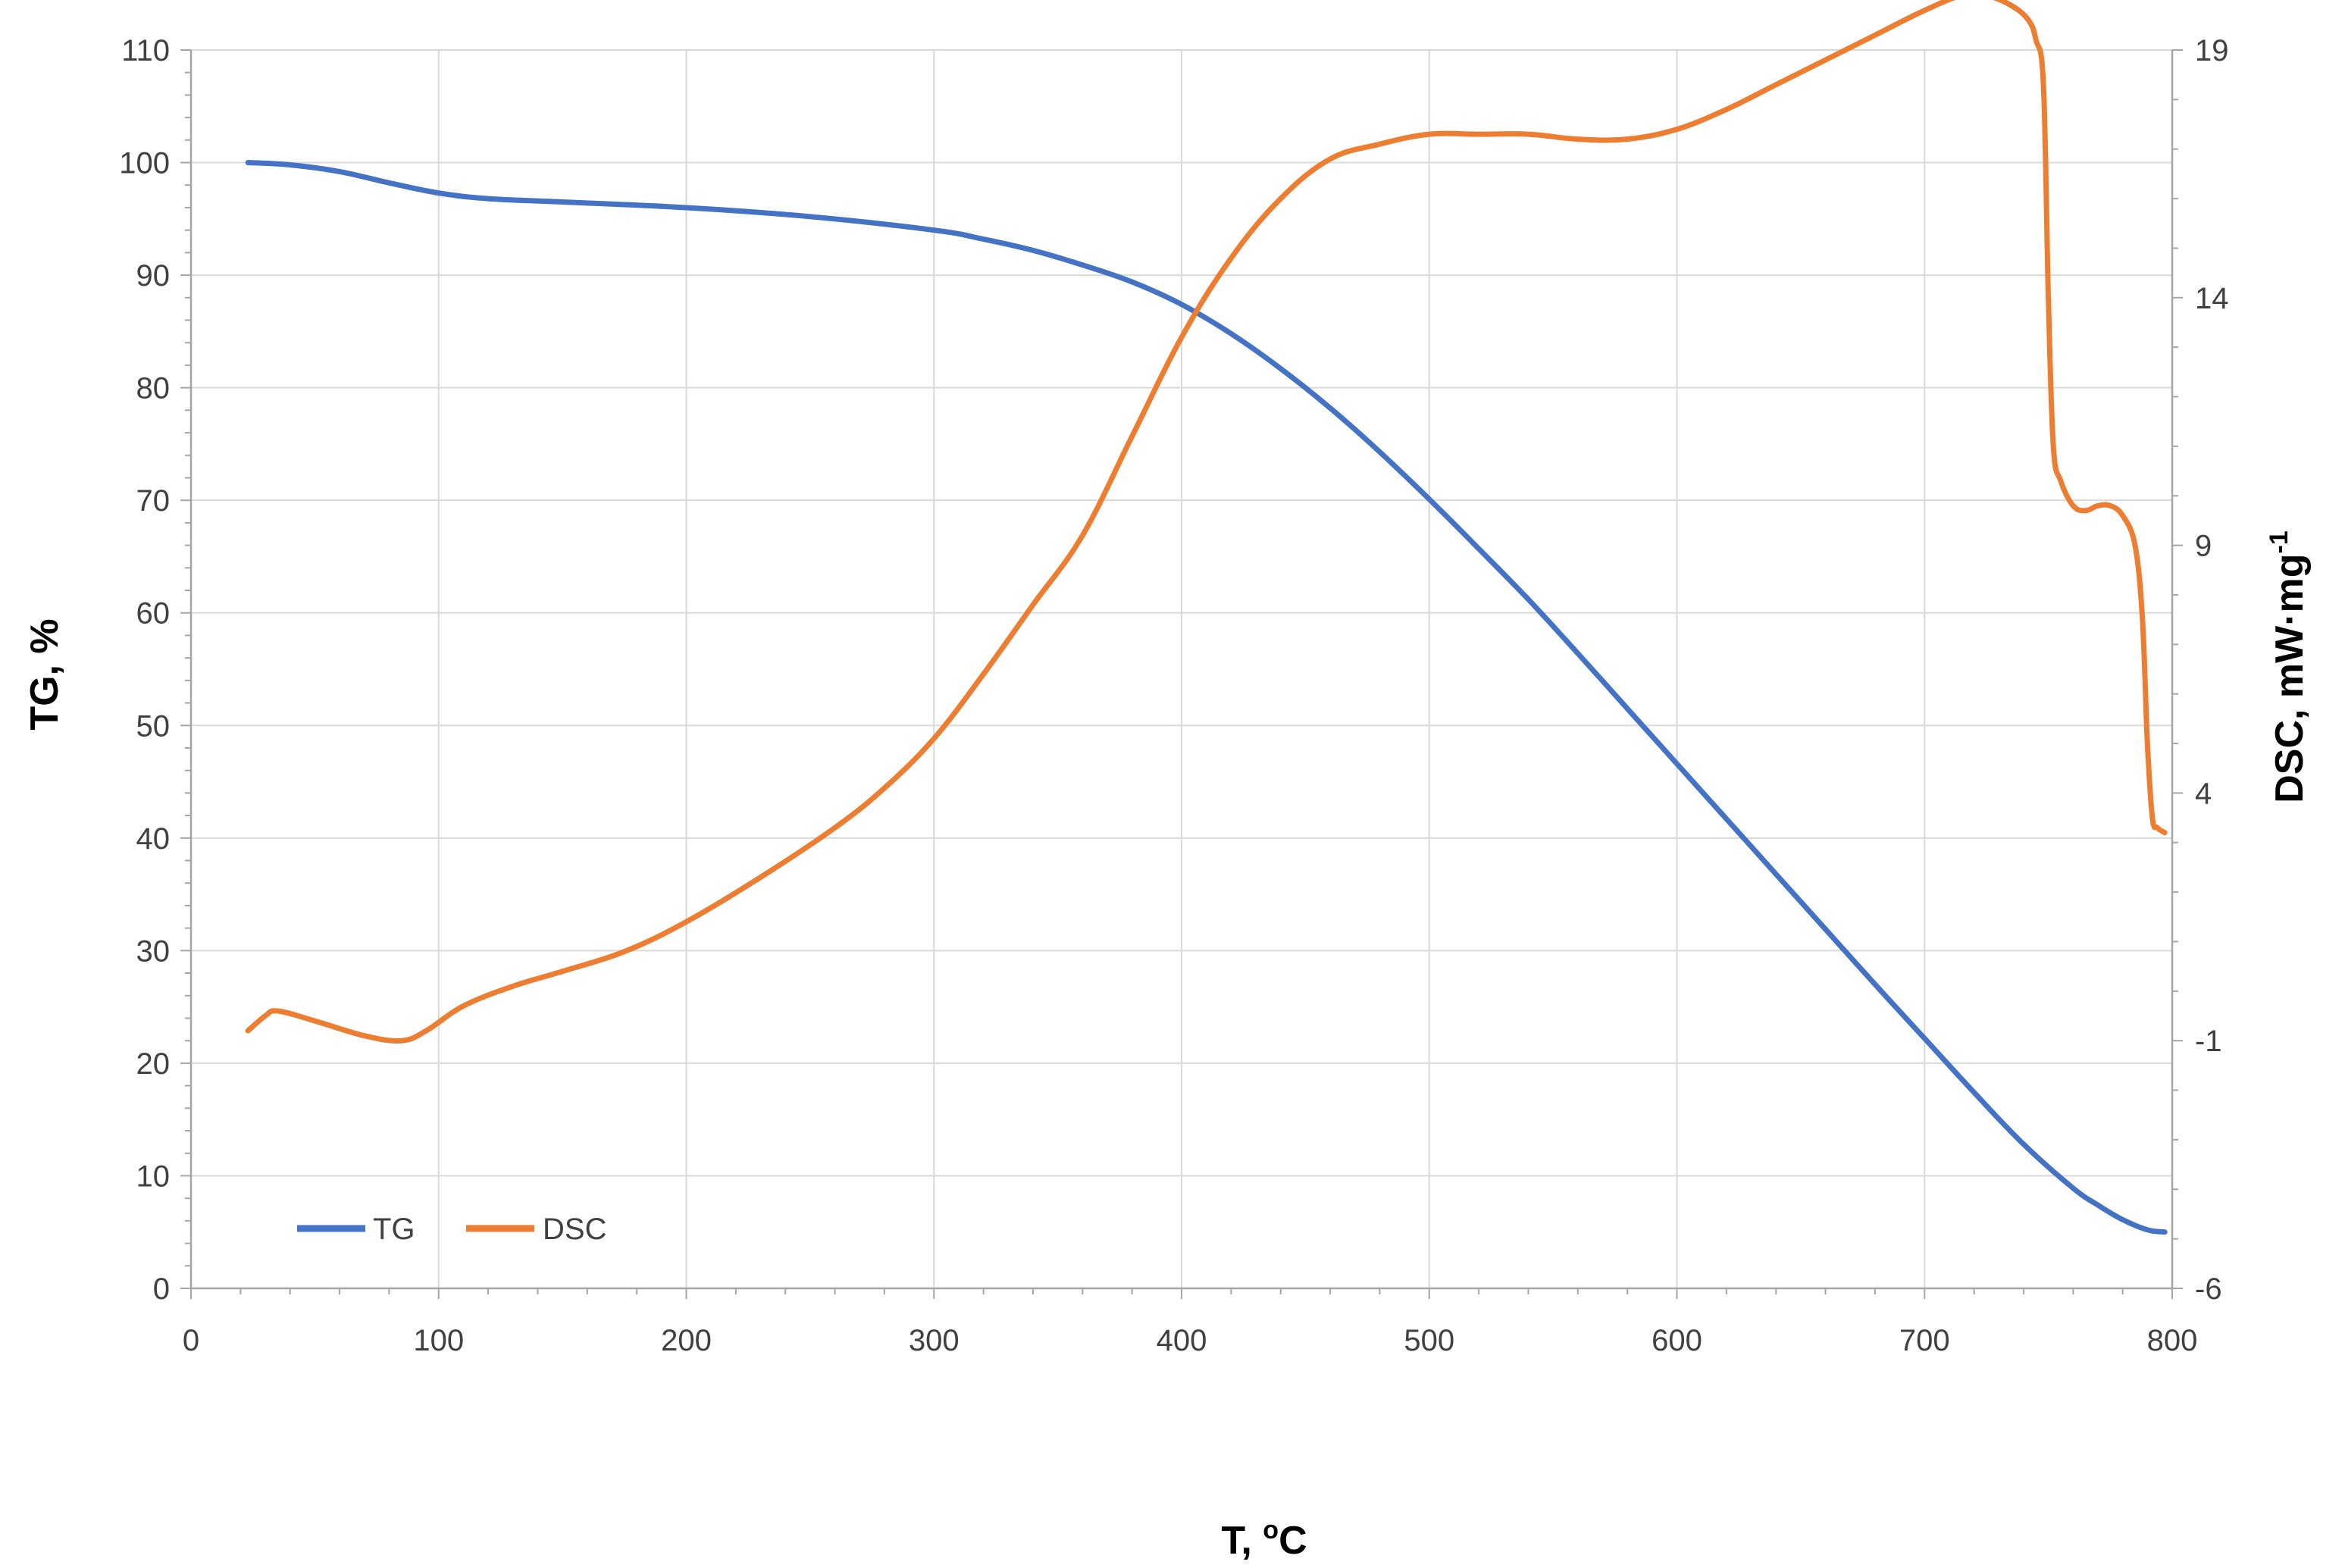  Describe the element at coordinates (1293, 1541) in the screenshot. I see `x-axis-title-unit: C` at that location.